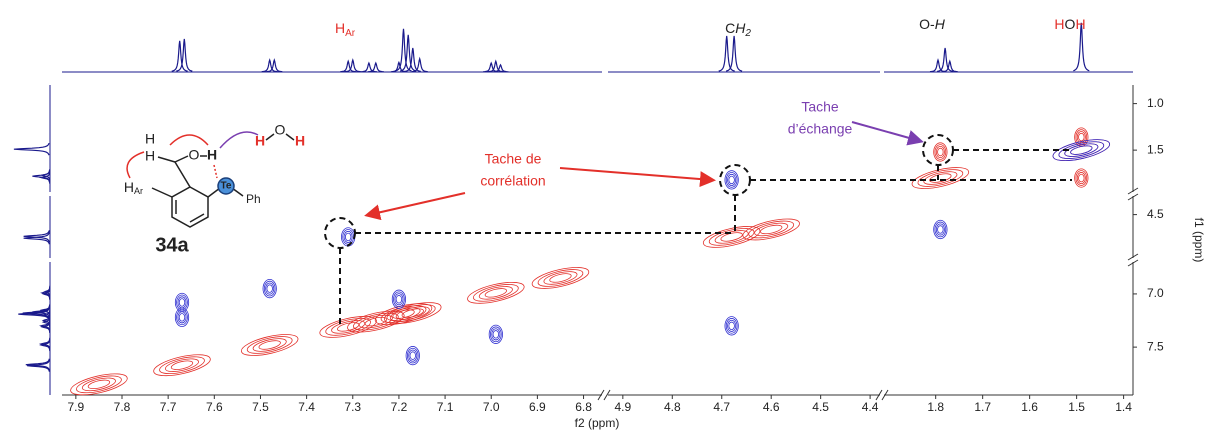 This screenshot has width=1208, height=432. I want to click on x-tick-label: 6.9, so click(537, 407).